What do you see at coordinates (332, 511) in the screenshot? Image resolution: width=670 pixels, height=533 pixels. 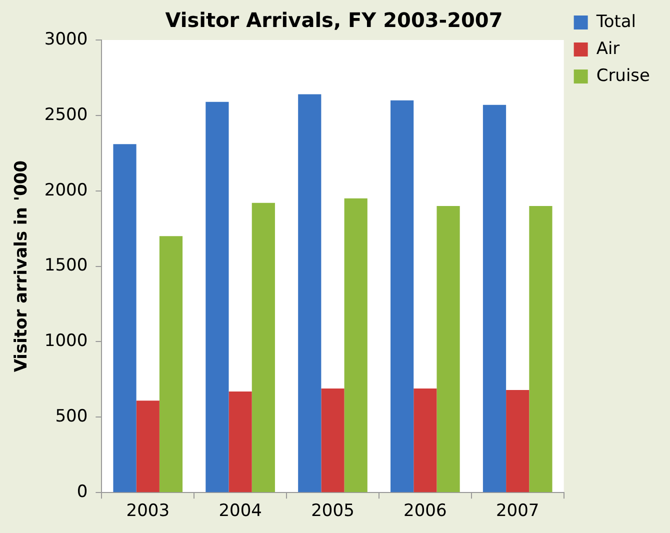 I see `x-tick-label: 2005` at bounding box center [332, 511].